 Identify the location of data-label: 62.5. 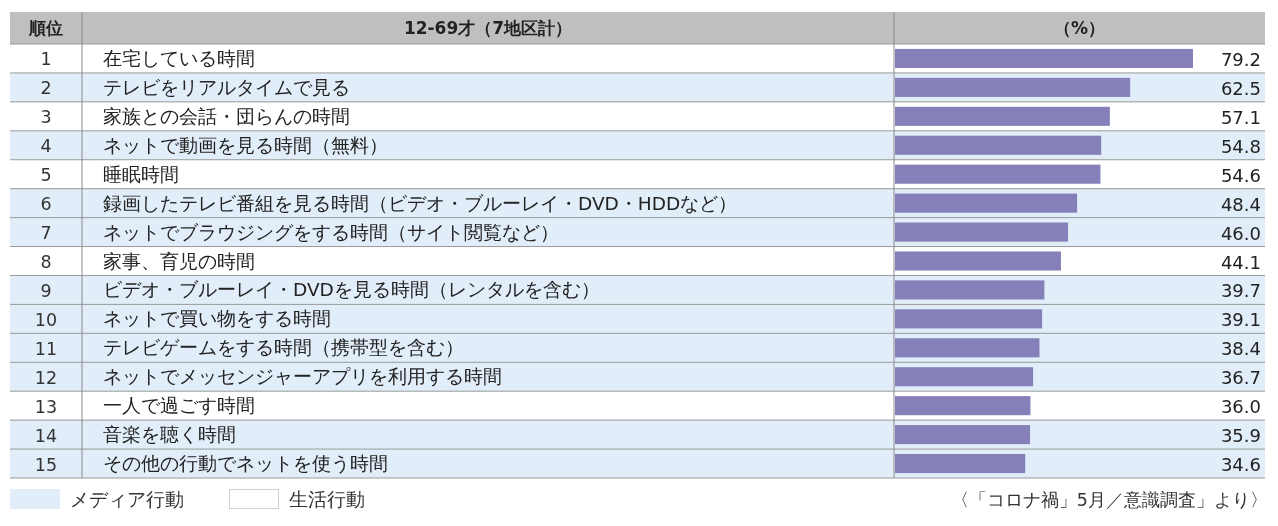
(1240, 88).